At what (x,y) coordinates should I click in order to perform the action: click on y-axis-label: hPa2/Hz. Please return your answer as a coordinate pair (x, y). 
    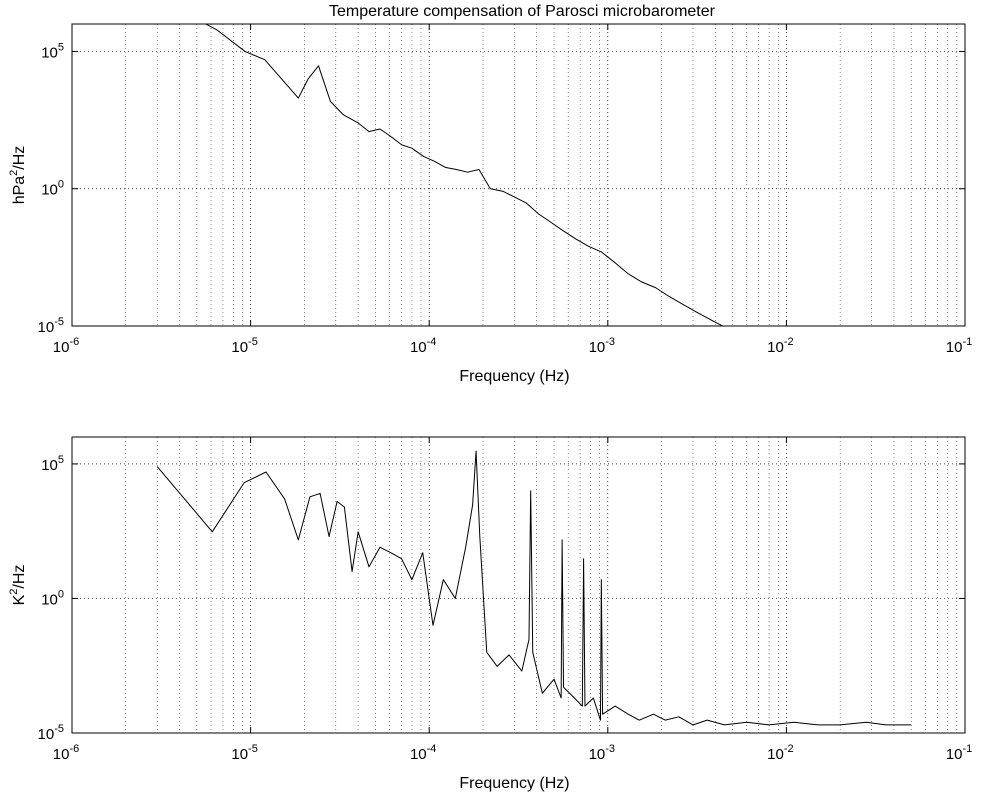
    Looking at the image, I should click on (18, 175).